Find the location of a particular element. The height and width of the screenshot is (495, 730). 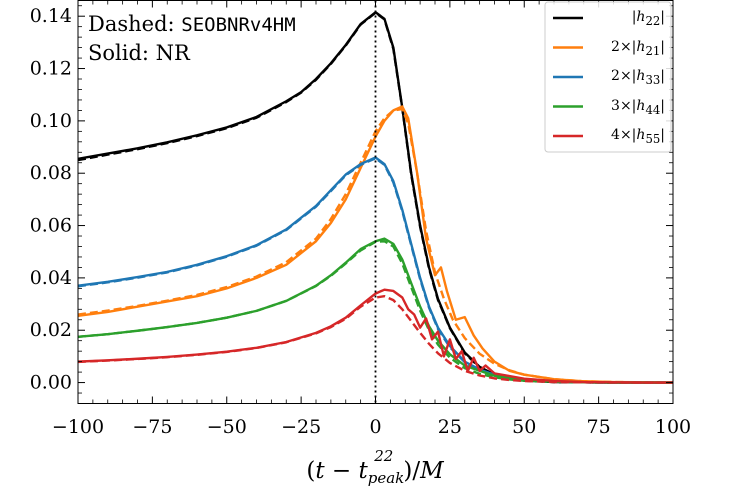

y-tick-label: 0.14 is located at coordinates (51, 16).